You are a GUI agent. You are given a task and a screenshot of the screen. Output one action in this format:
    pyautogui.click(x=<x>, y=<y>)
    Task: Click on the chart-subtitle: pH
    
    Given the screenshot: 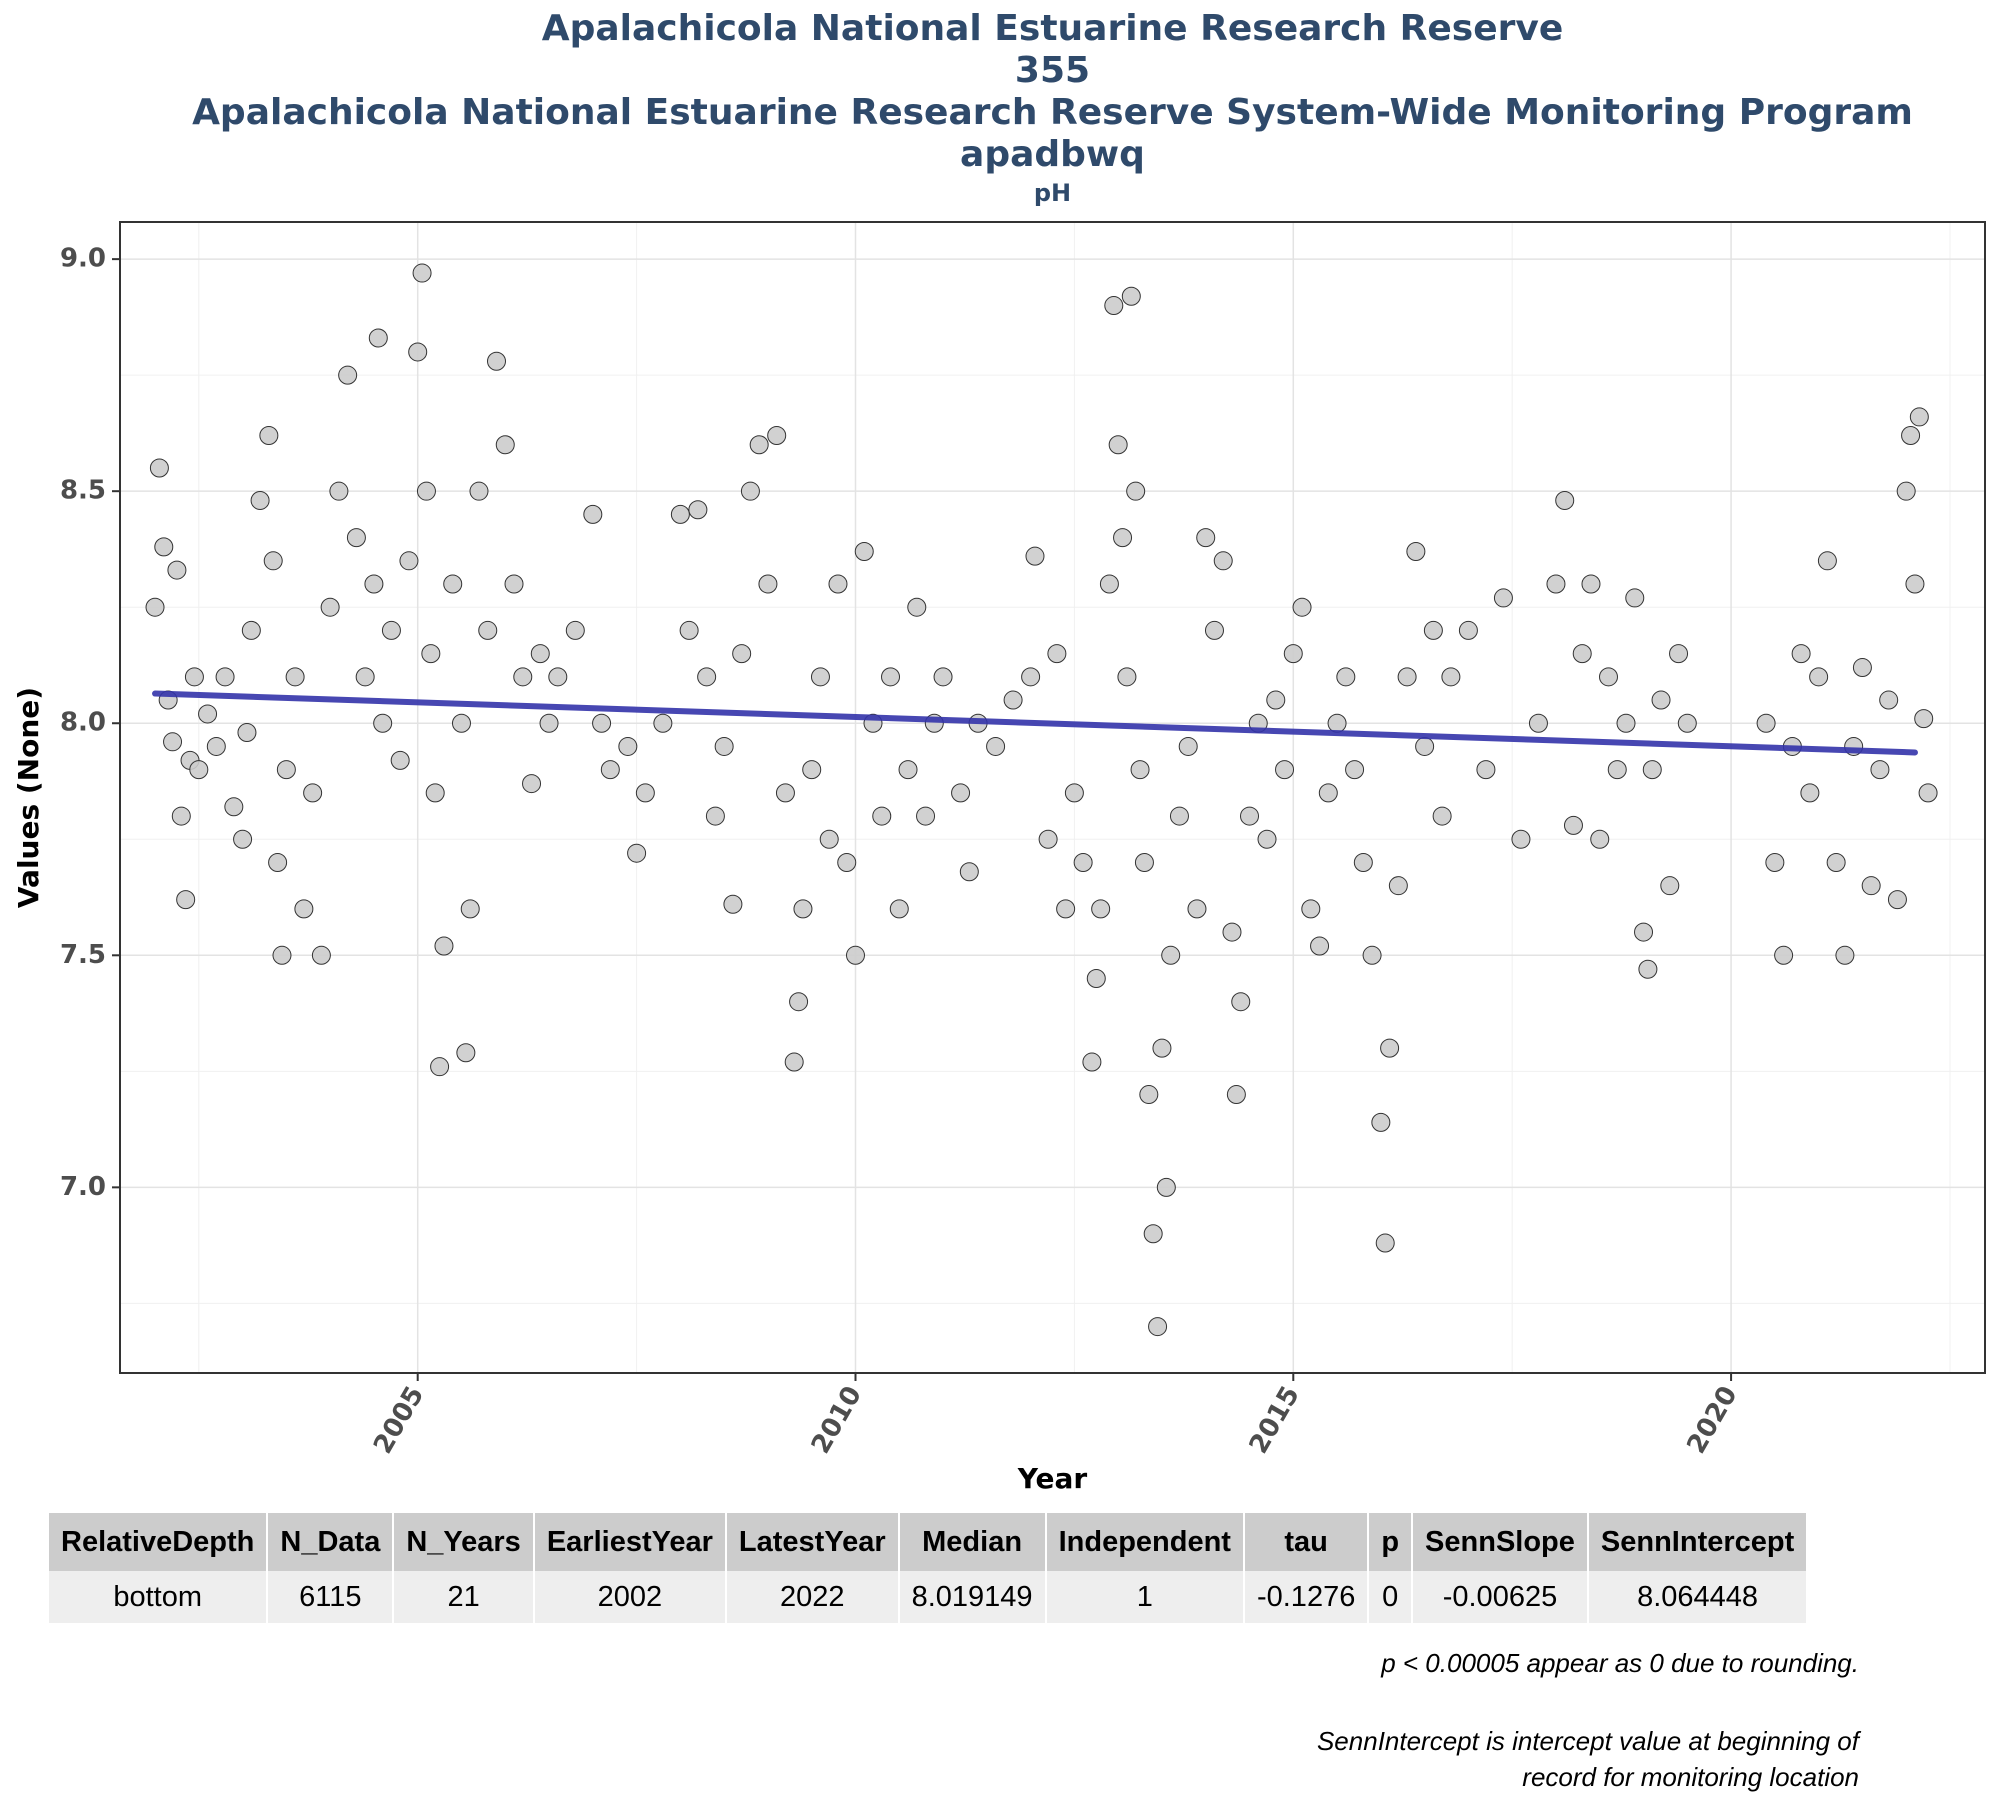 What is the action you would take?
    pyautogui.click(x=1052, y=193)
    